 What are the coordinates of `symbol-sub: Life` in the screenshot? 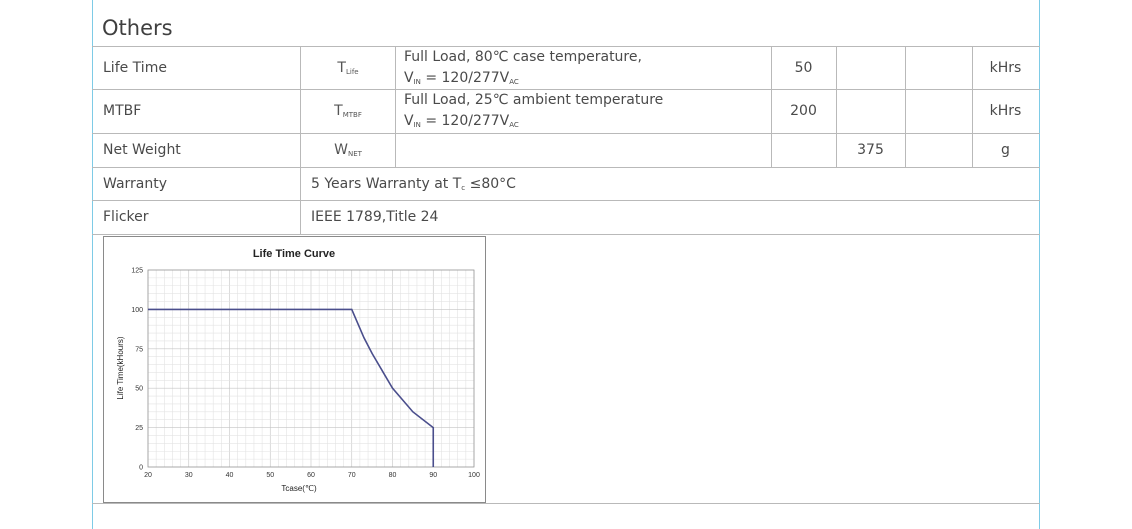 It's located at (352, 72).